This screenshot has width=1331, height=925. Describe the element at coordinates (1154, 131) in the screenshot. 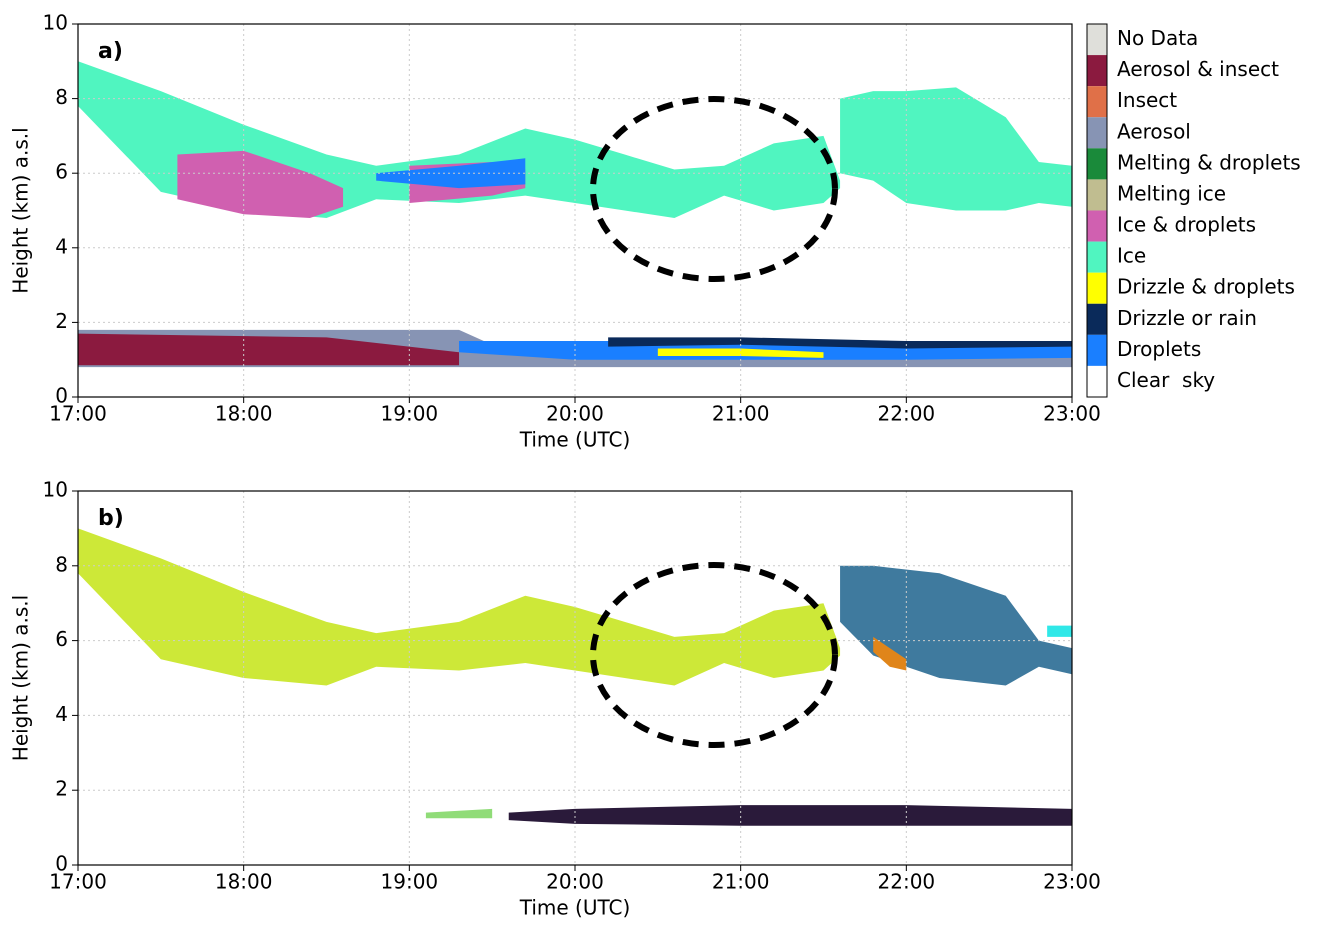

I see `legend-label: Aerosol` at that location.